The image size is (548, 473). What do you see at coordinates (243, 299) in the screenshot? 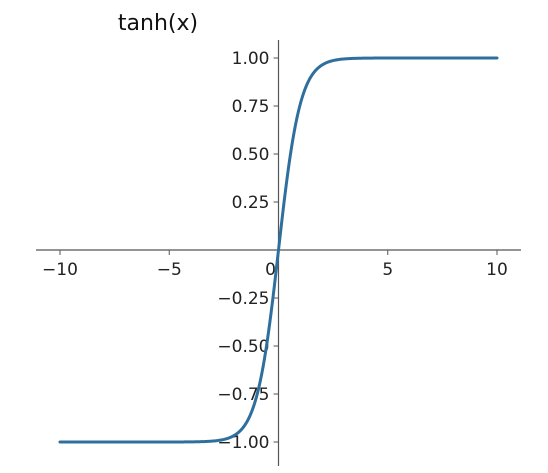
I see `y-tick-label: −0.25` at bounding box center [243, 299].